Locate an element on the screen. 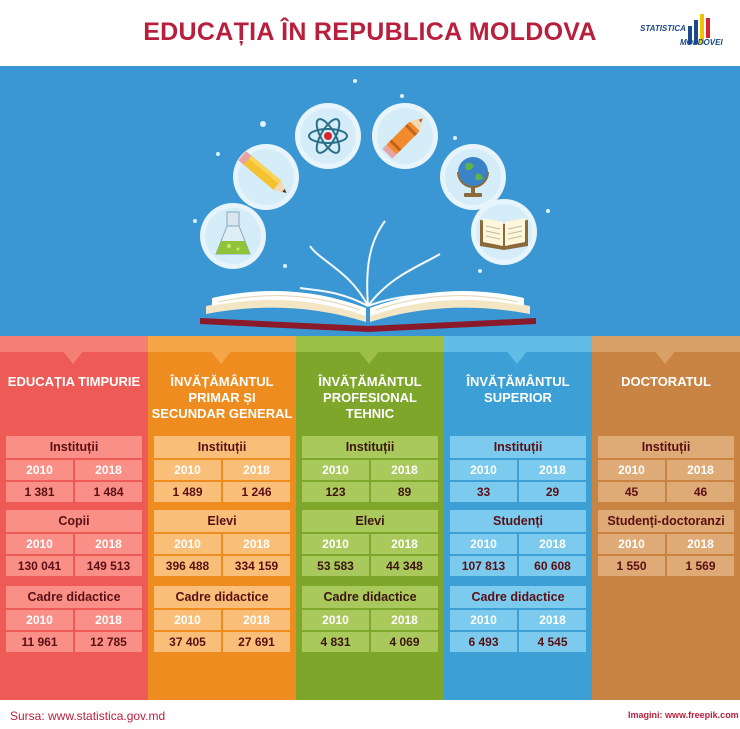 This screenshot has height=729, width=740. value-cell: 60 608 is located at coordinates (552, 566).